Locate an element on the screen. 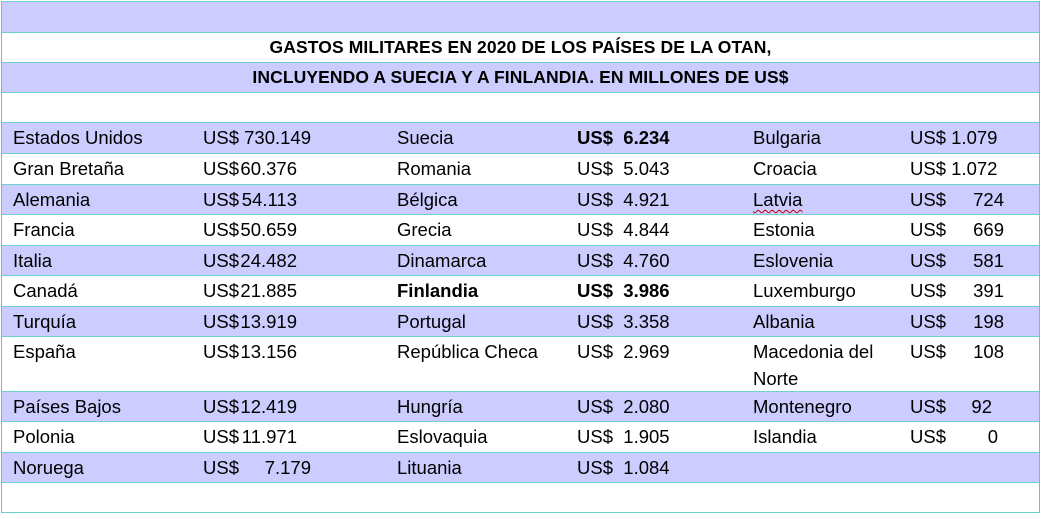  spending-value: US$ 3.986 is located at coordinates (623, 290).